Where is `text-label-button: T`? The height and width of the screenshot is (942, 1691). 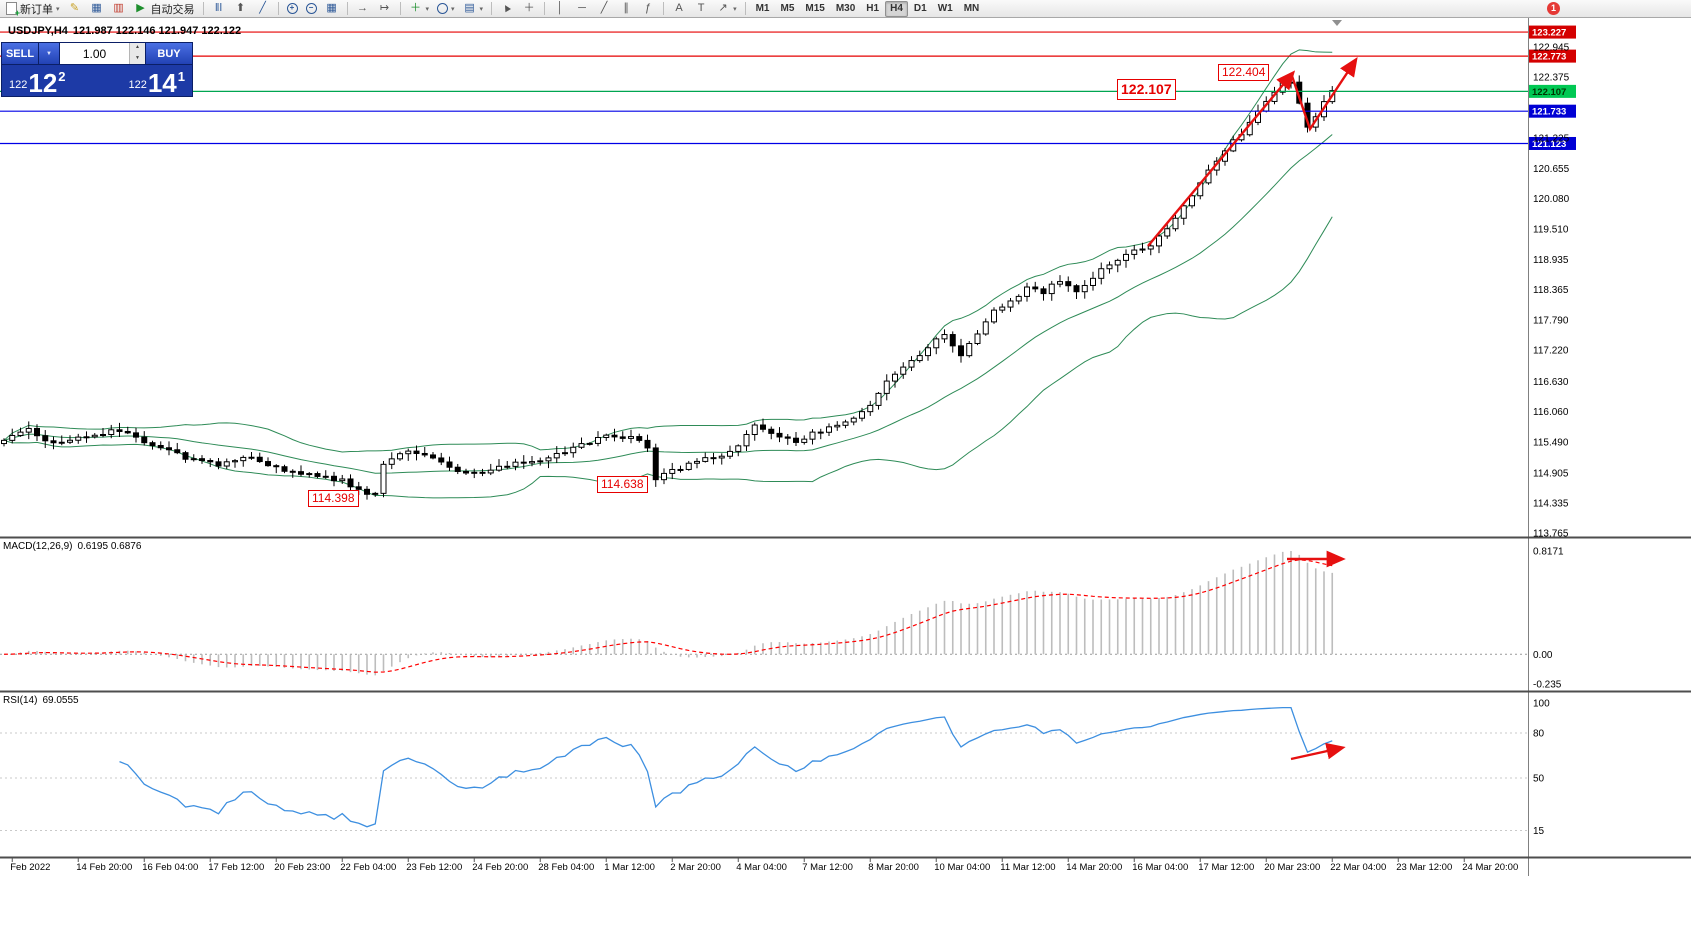 text-label-button: T is located at coordinates (701, 8).